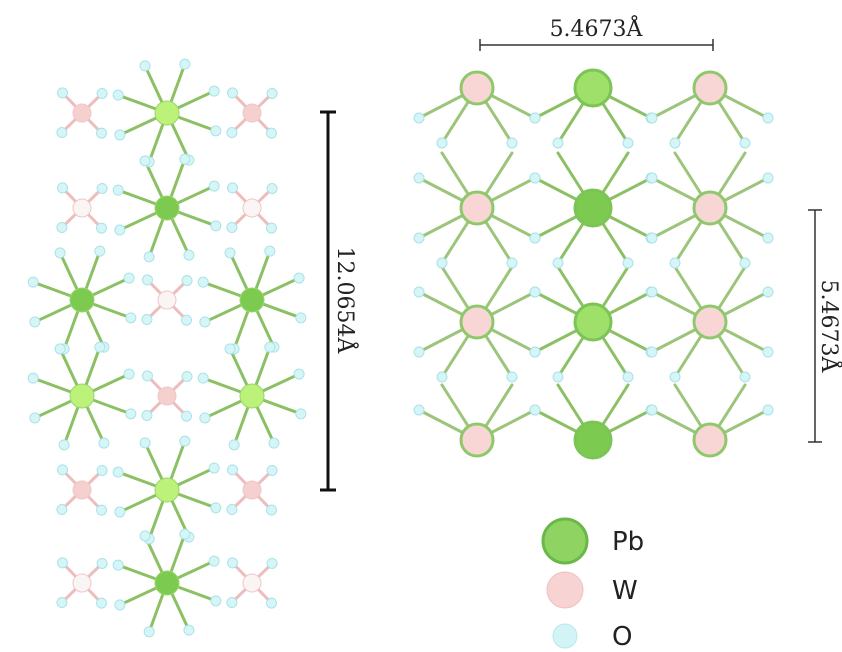  Describe the element at coordinates (625, 591) in the screenshot. I see `legend-label: W` at that location.